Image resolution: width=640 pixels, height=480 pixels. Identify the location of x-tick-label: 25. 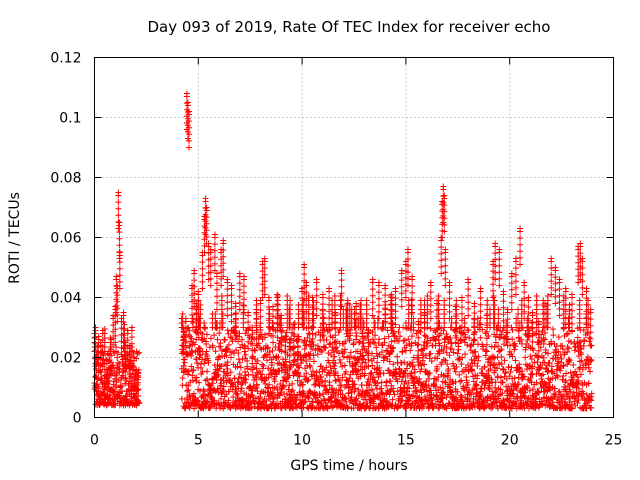
(614, 441).